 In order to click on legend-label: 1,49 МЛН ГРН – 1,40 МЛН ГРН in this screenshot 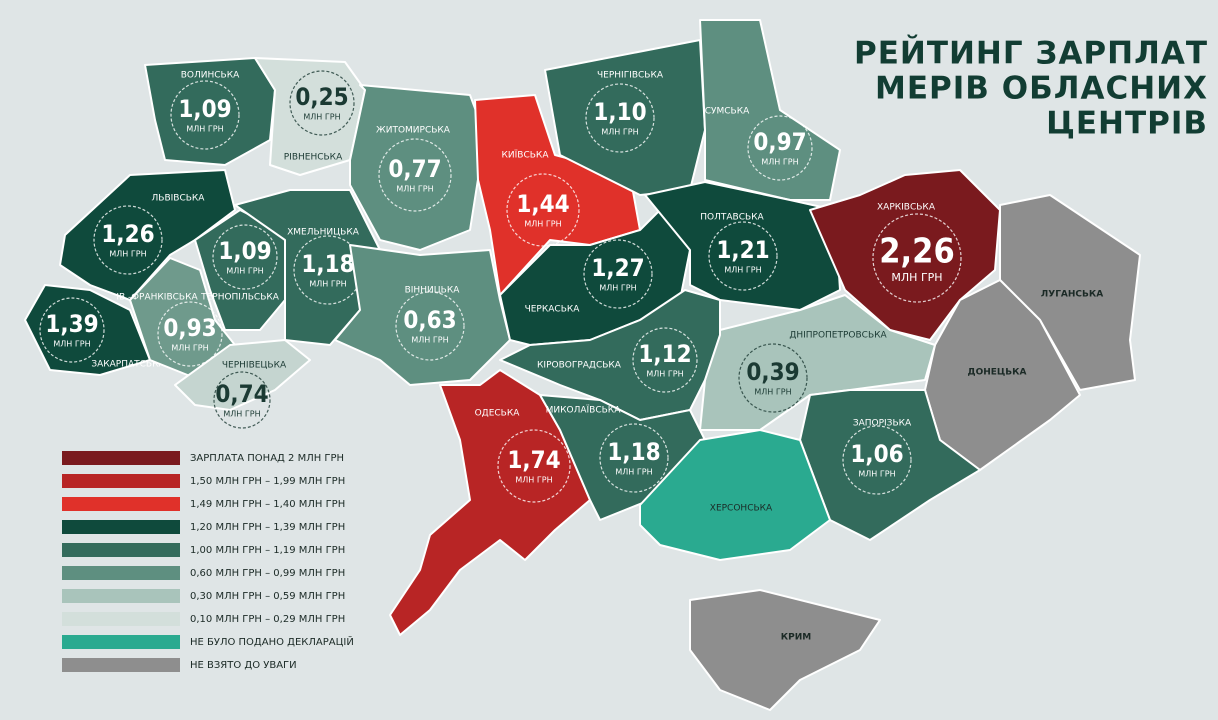, I will do `click(267, 504)`.